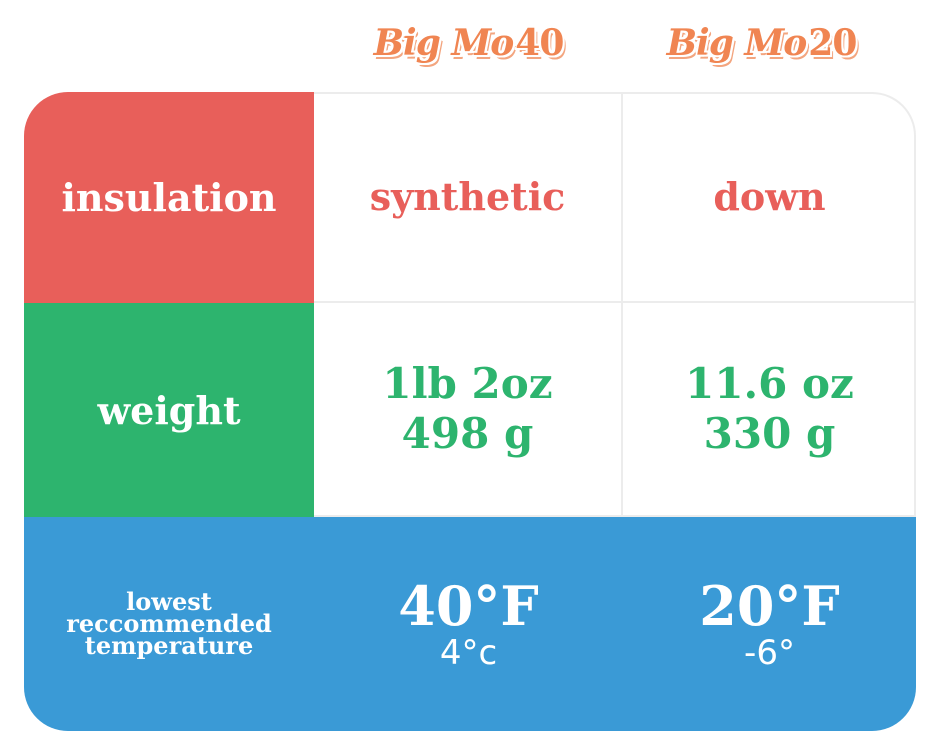  Describe the element at coordinates (769, 383) in the screenshot. I see `cell-text: 11.6 oz` at that location.